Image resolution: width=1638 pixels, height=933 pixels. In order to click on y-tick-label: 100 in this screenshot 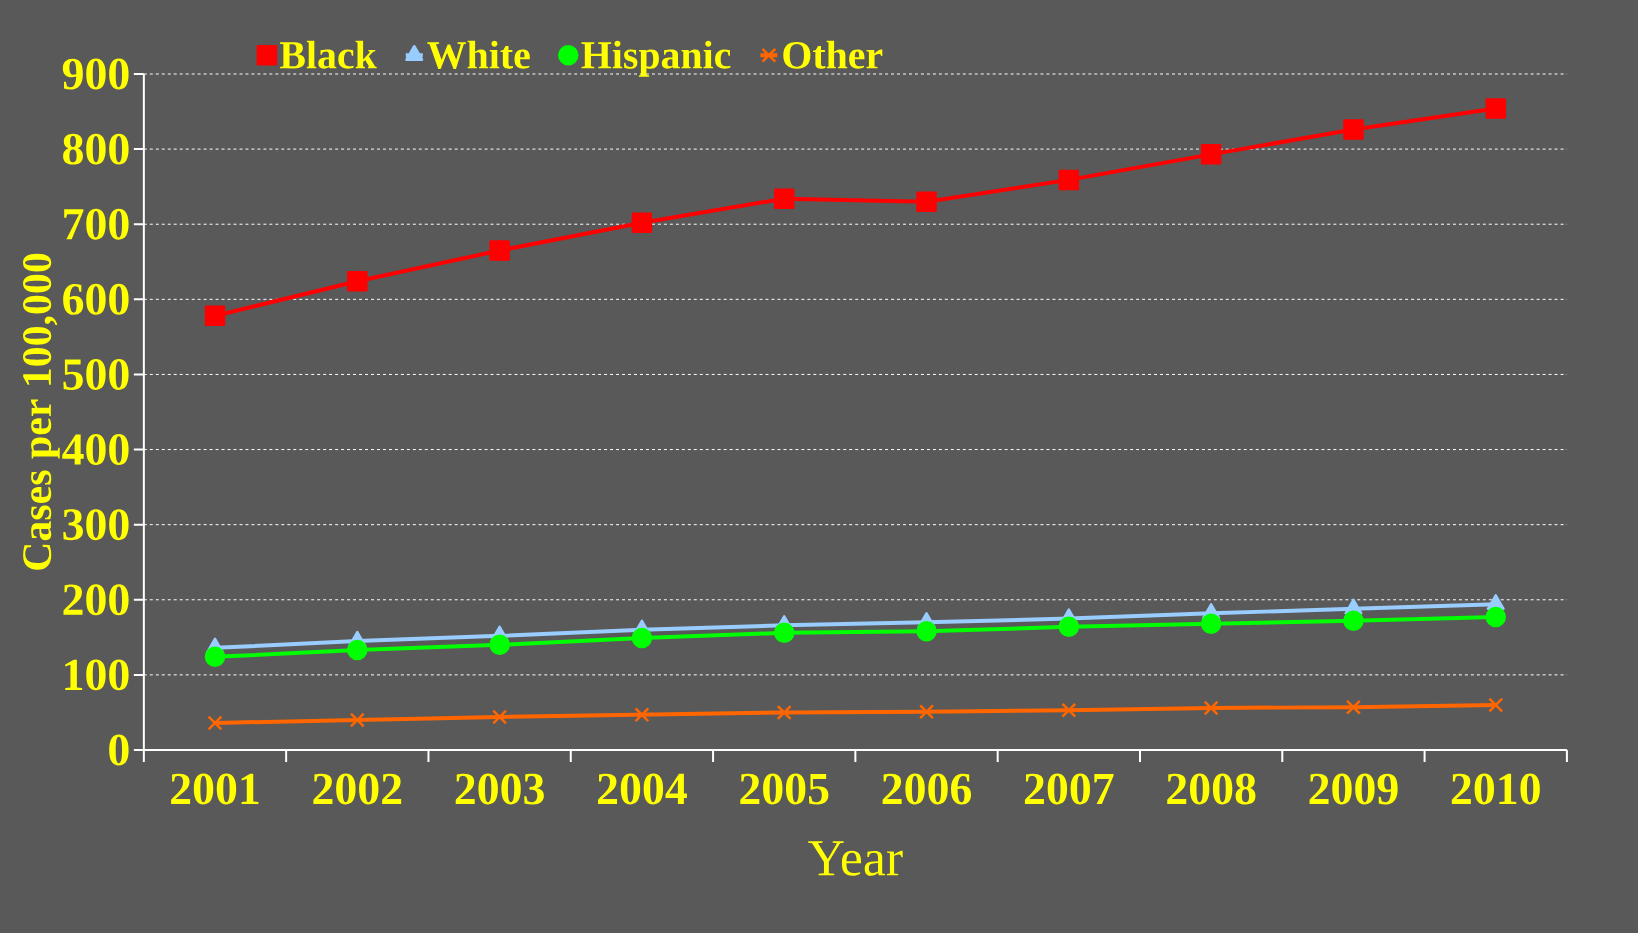, I will do `click(97, 675)`.